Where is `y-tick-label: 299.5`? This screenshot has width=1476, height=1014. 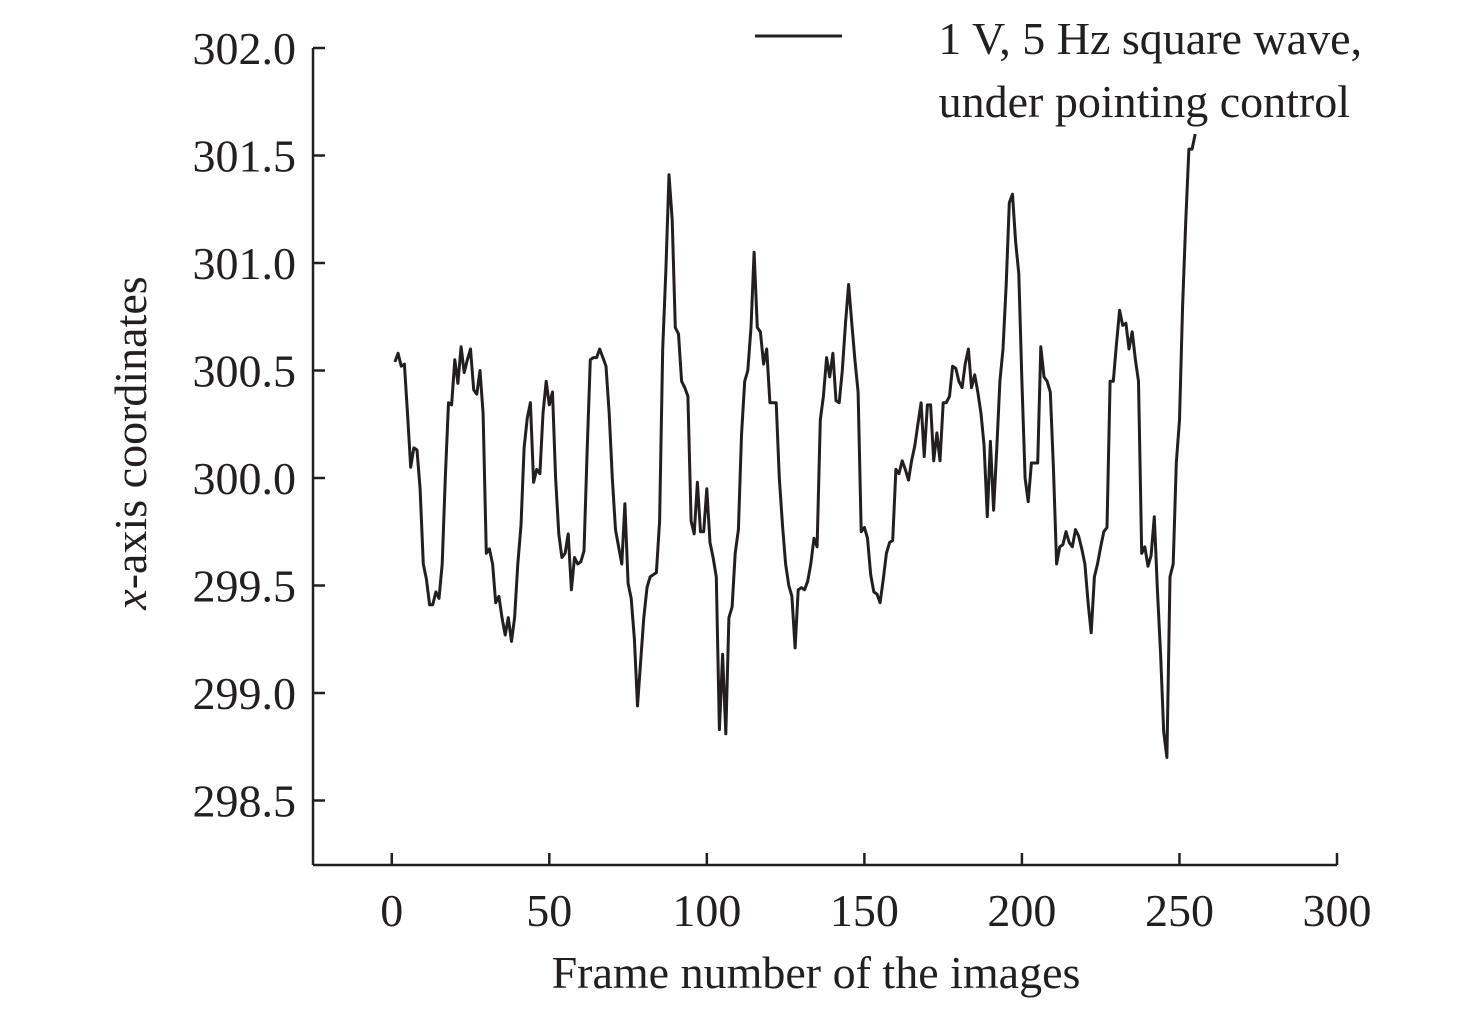
y-tick-label: 299.5 is located at coordinates (245, 586).